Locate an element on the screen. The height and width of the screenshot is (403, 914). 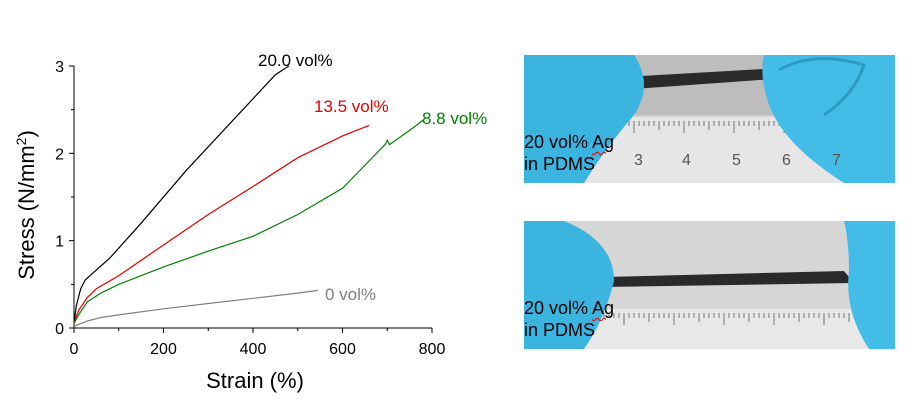
series-line is located at coordinates (195, 308).